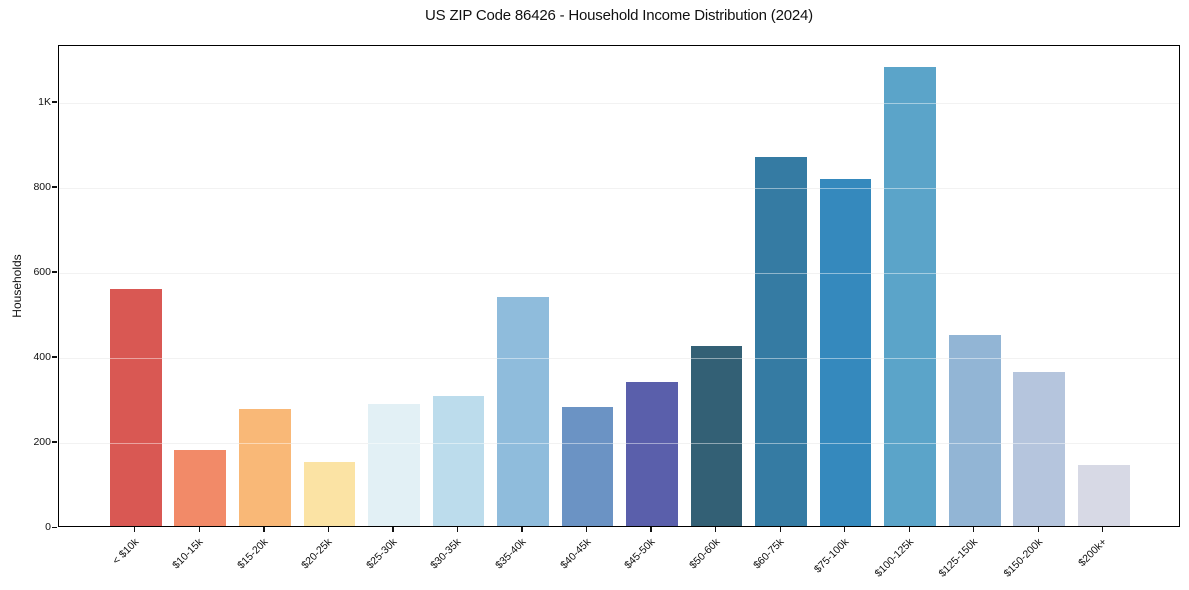 Image resolution: width=1189 pixels, height=590 pixels. What do you see at coordinates (199, 529) in the screenshot?
I see `x-tick-mark-10-15k` at bounding box center [199, 529].